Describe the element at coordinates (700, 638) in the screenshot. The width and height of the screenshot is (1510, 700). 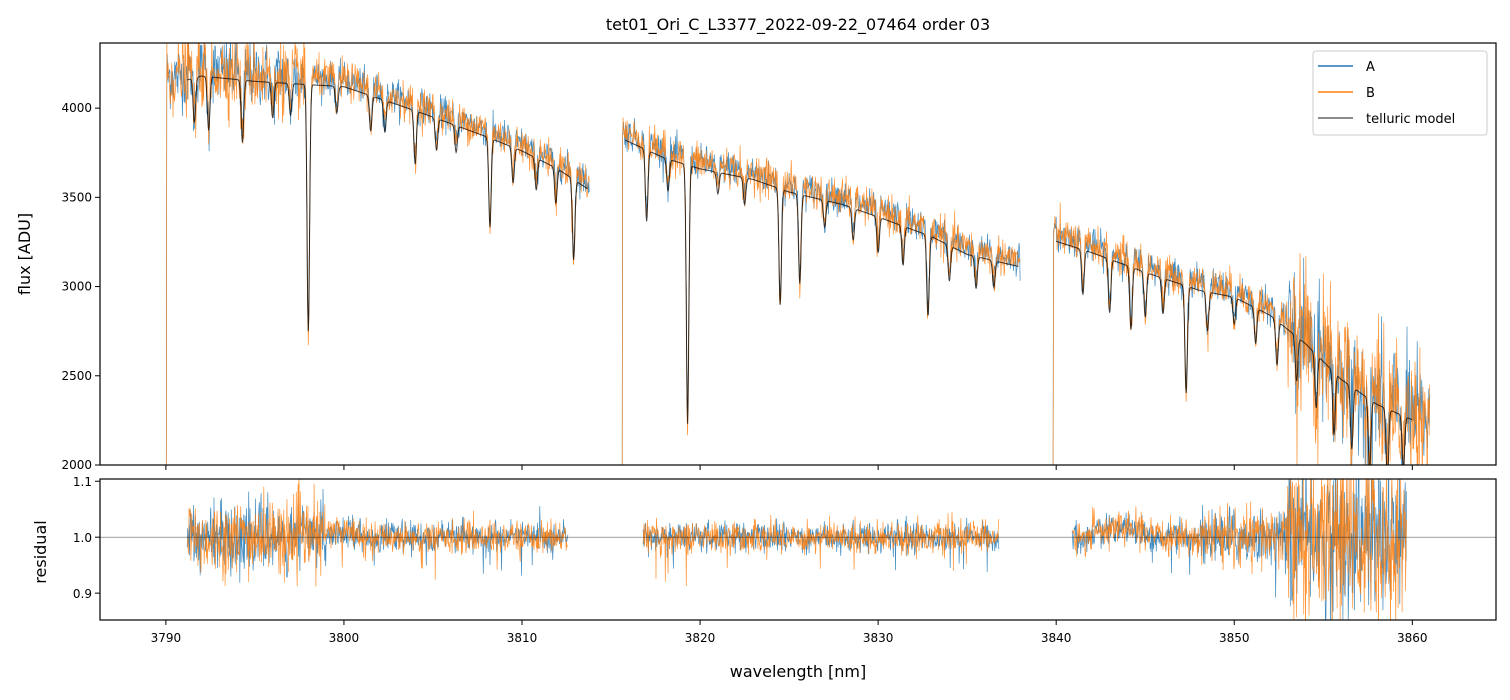
I see `x-tick-label: 3820` at that location.